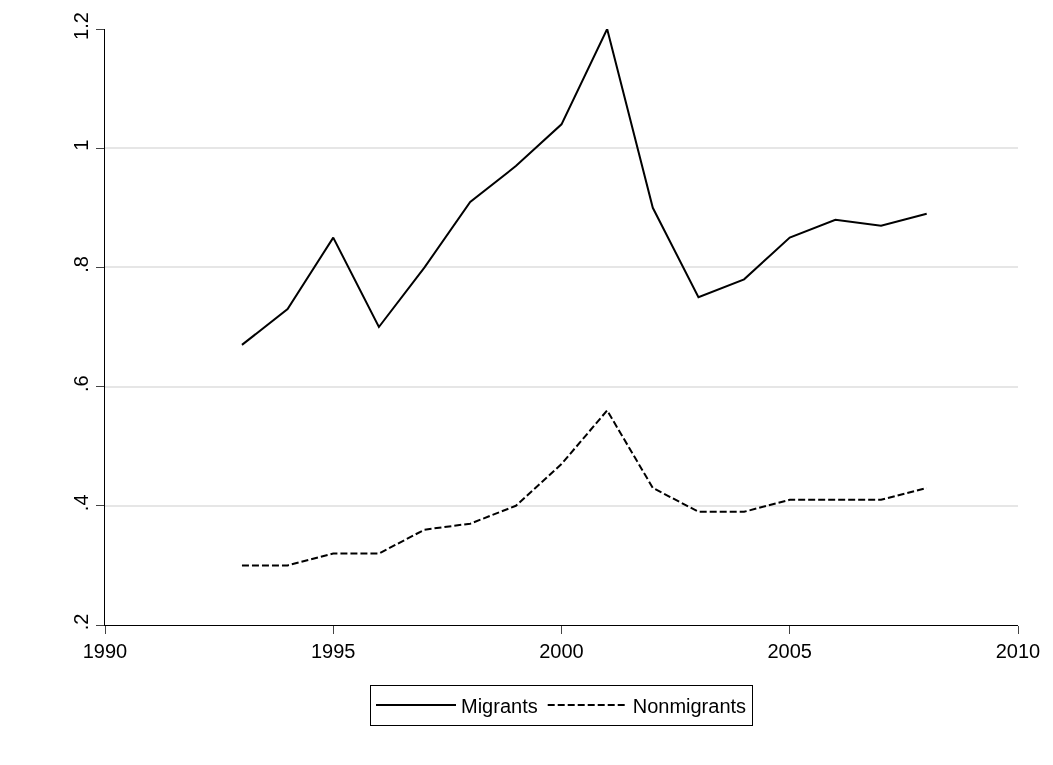  I want to click on y-tick-label: .6, so click(81, 383).